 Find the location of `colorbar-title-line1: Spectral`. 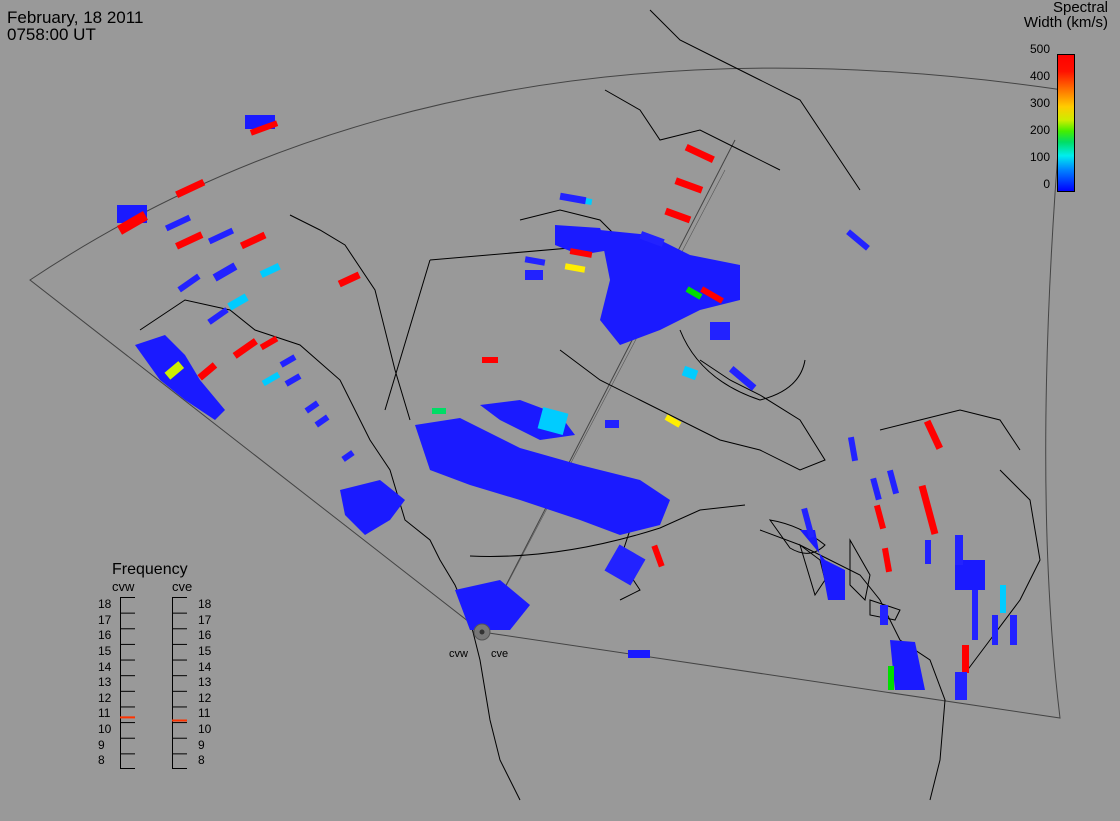

colorbar-title-line1: Spectral is located at coordinates (1080, 8).